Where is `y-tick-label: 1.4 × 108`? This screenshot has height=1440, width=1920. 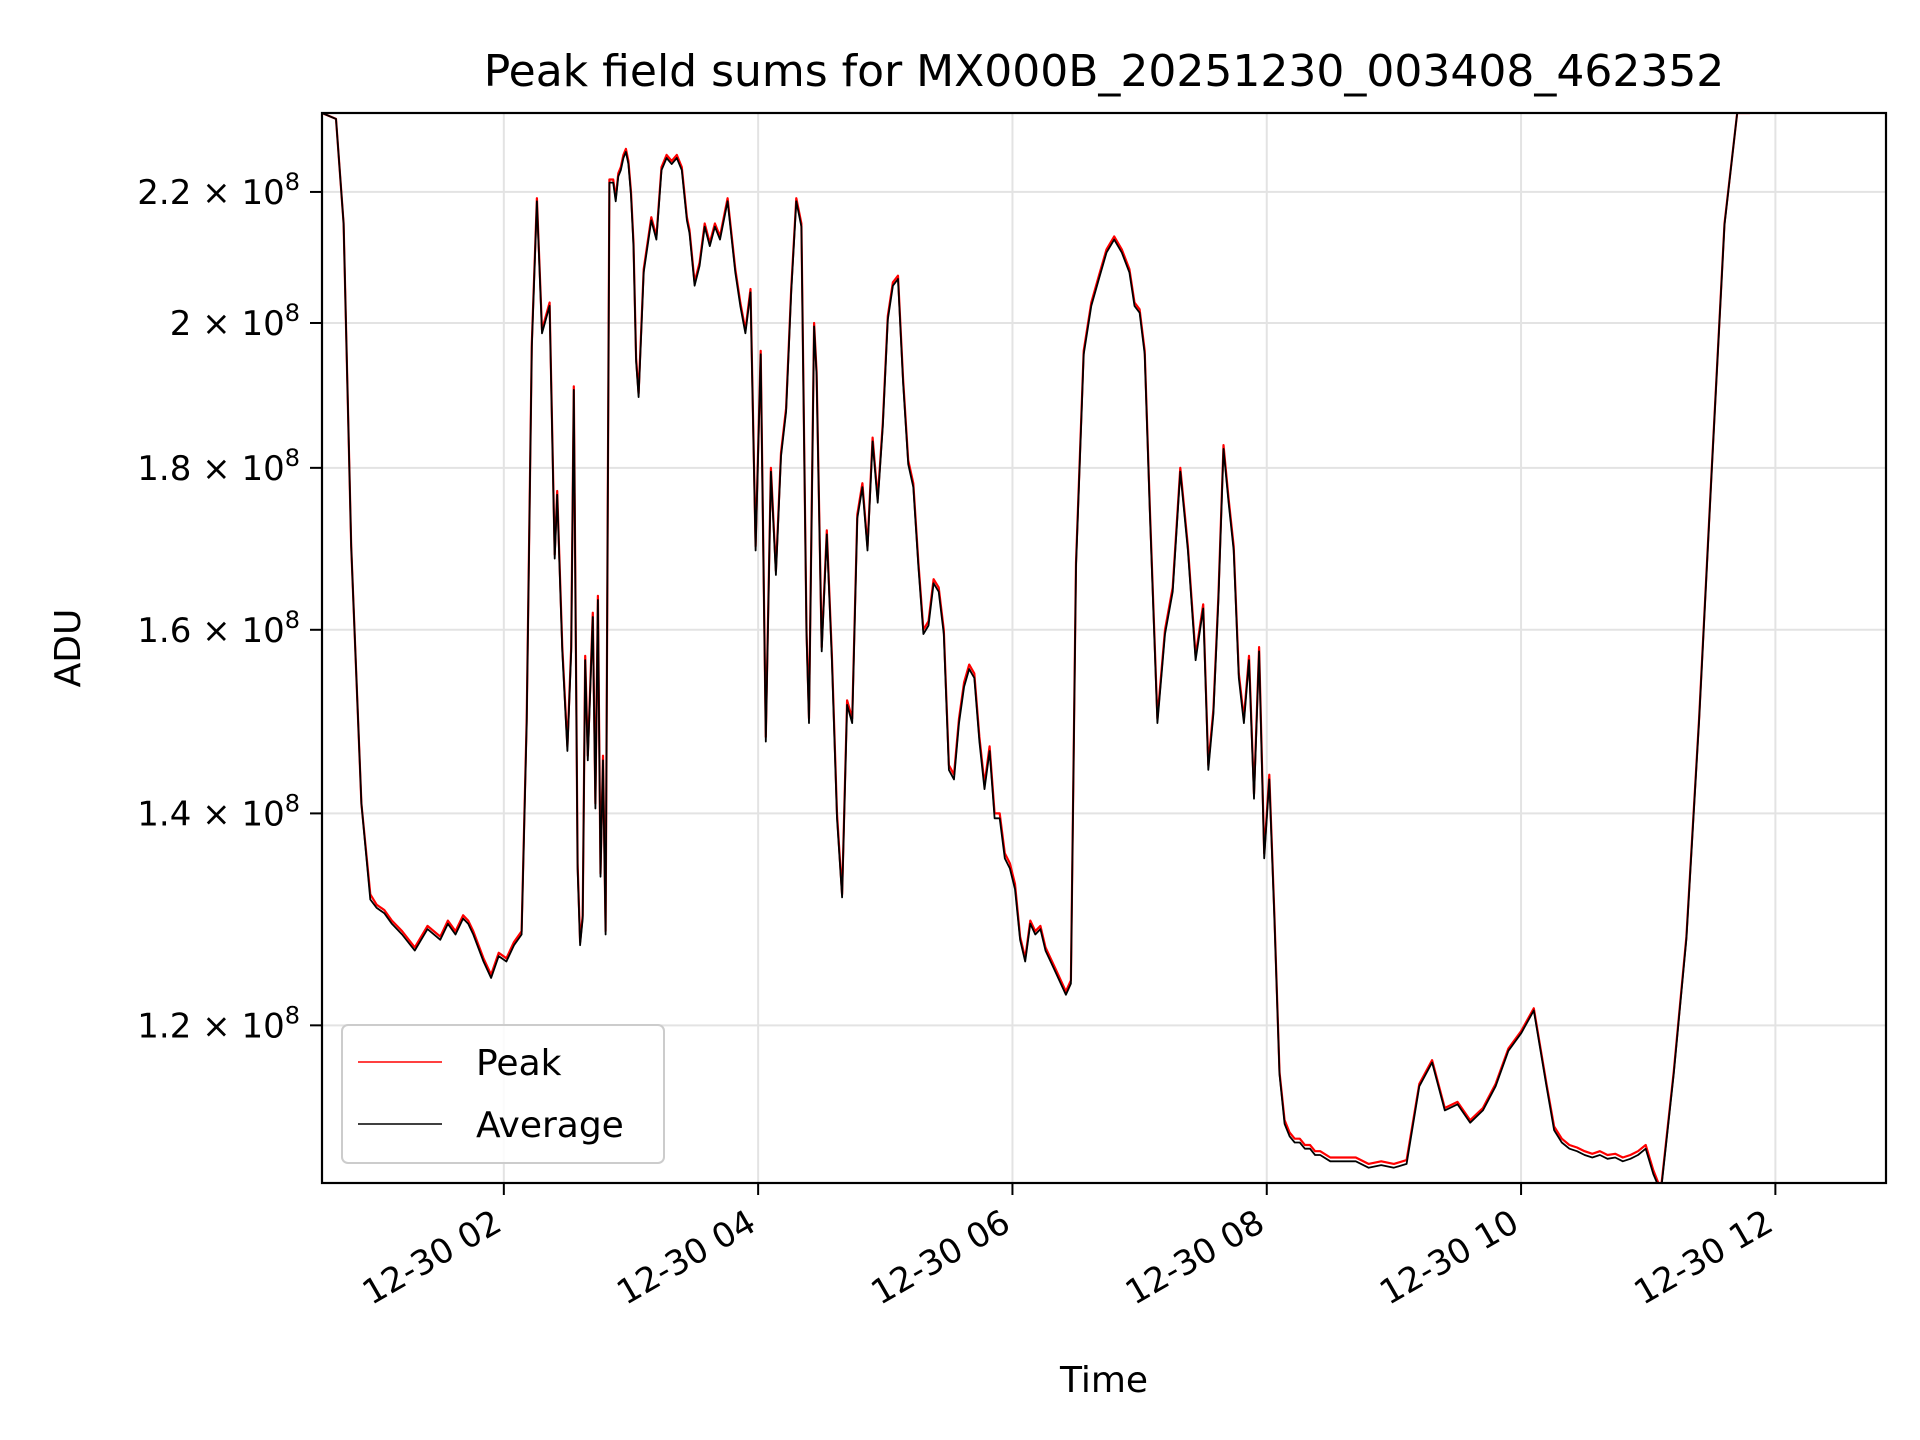 y-tick-label: 1.4 × 108 is located at coordinates (218, 811).